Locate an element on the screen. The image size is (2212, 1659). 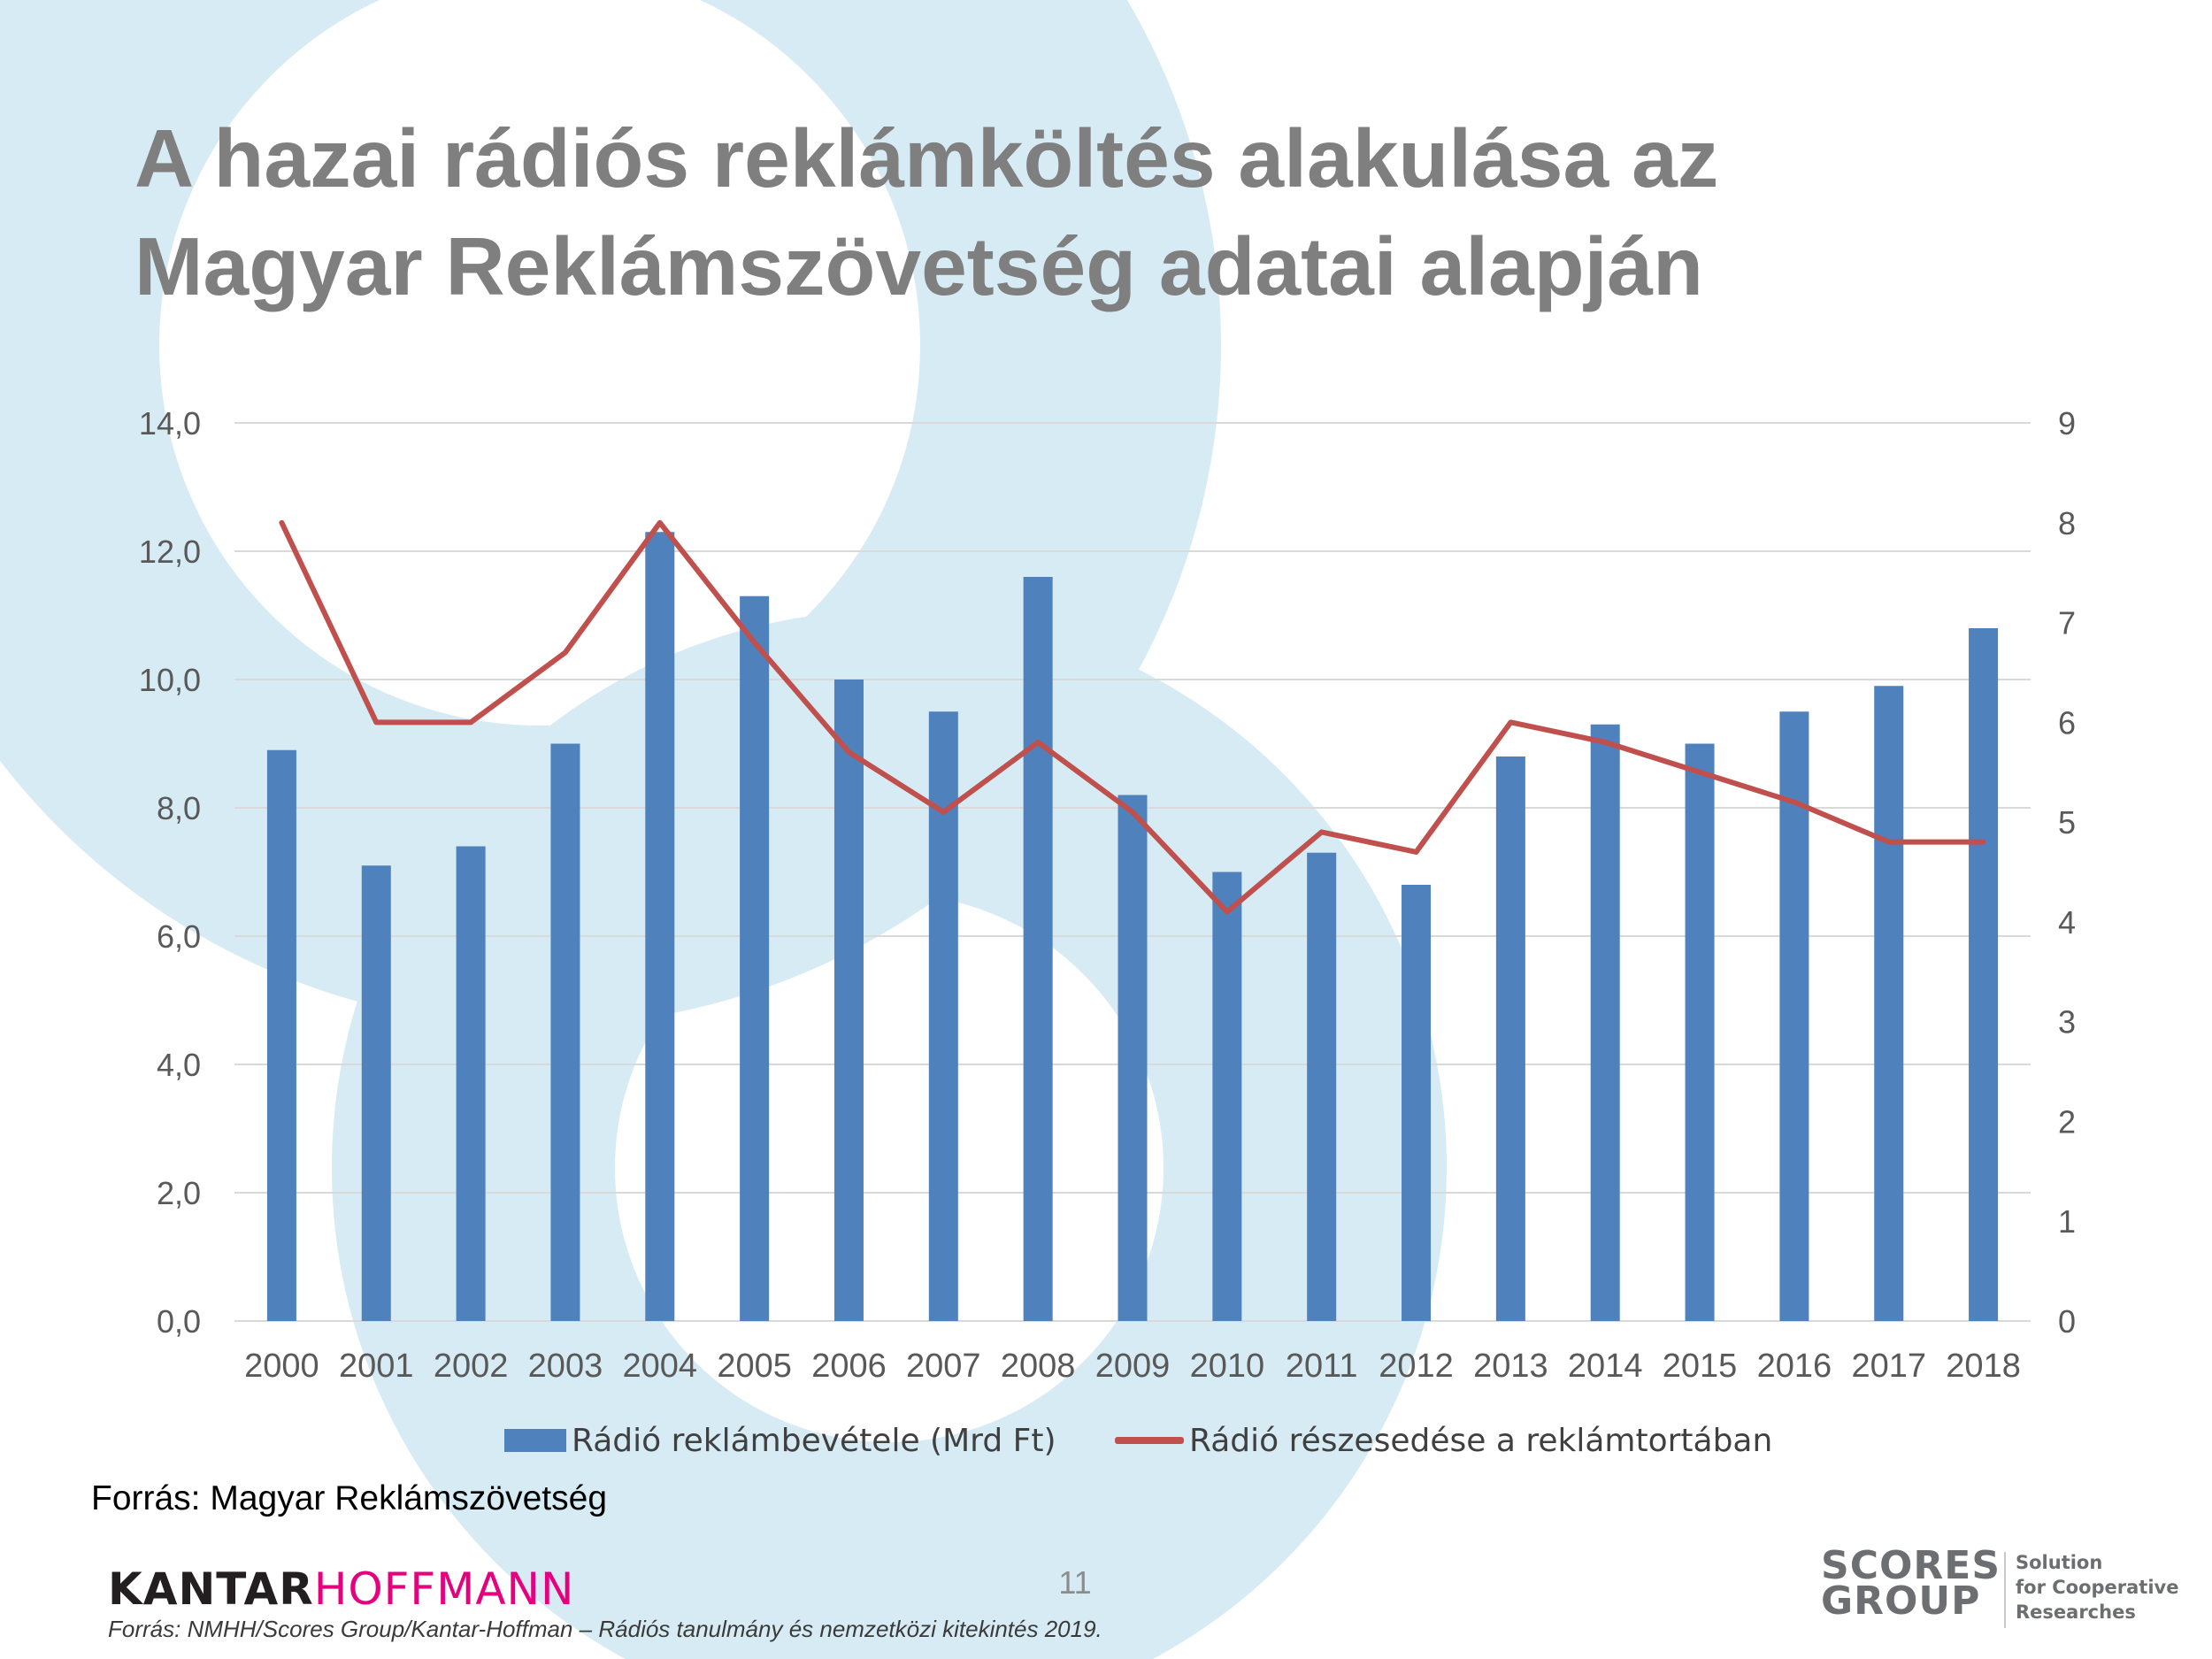
tagline-line-3: Researches is located at coordinates (2076, 1612).